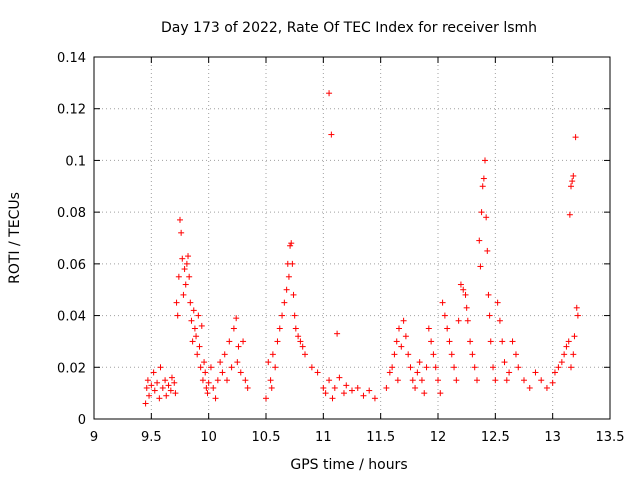  I want to click on y-tick-label: 0.14, so click(71, 58).